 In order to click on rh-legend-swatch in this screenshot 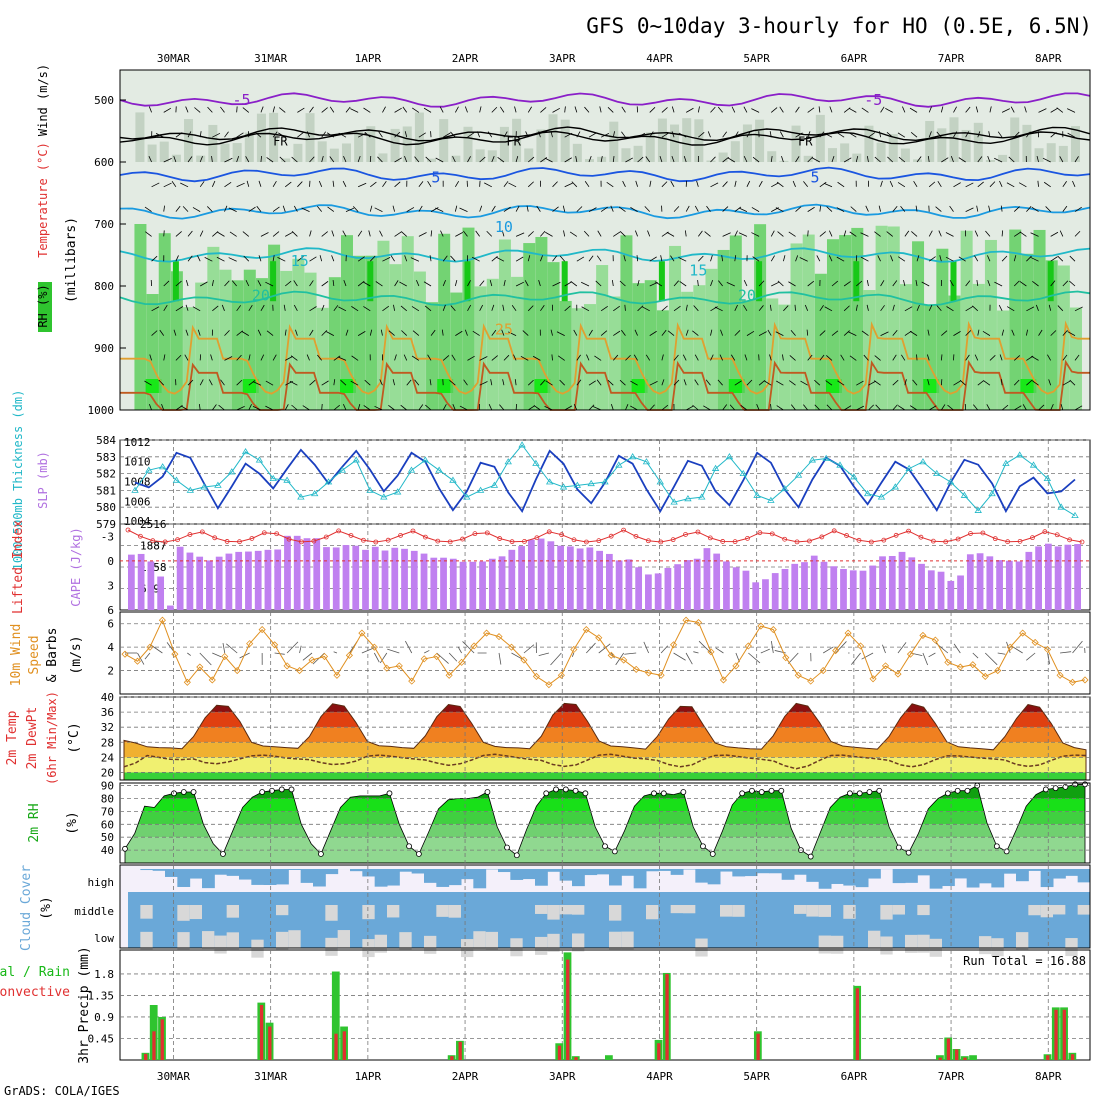, I will do `click(45, 307)`.